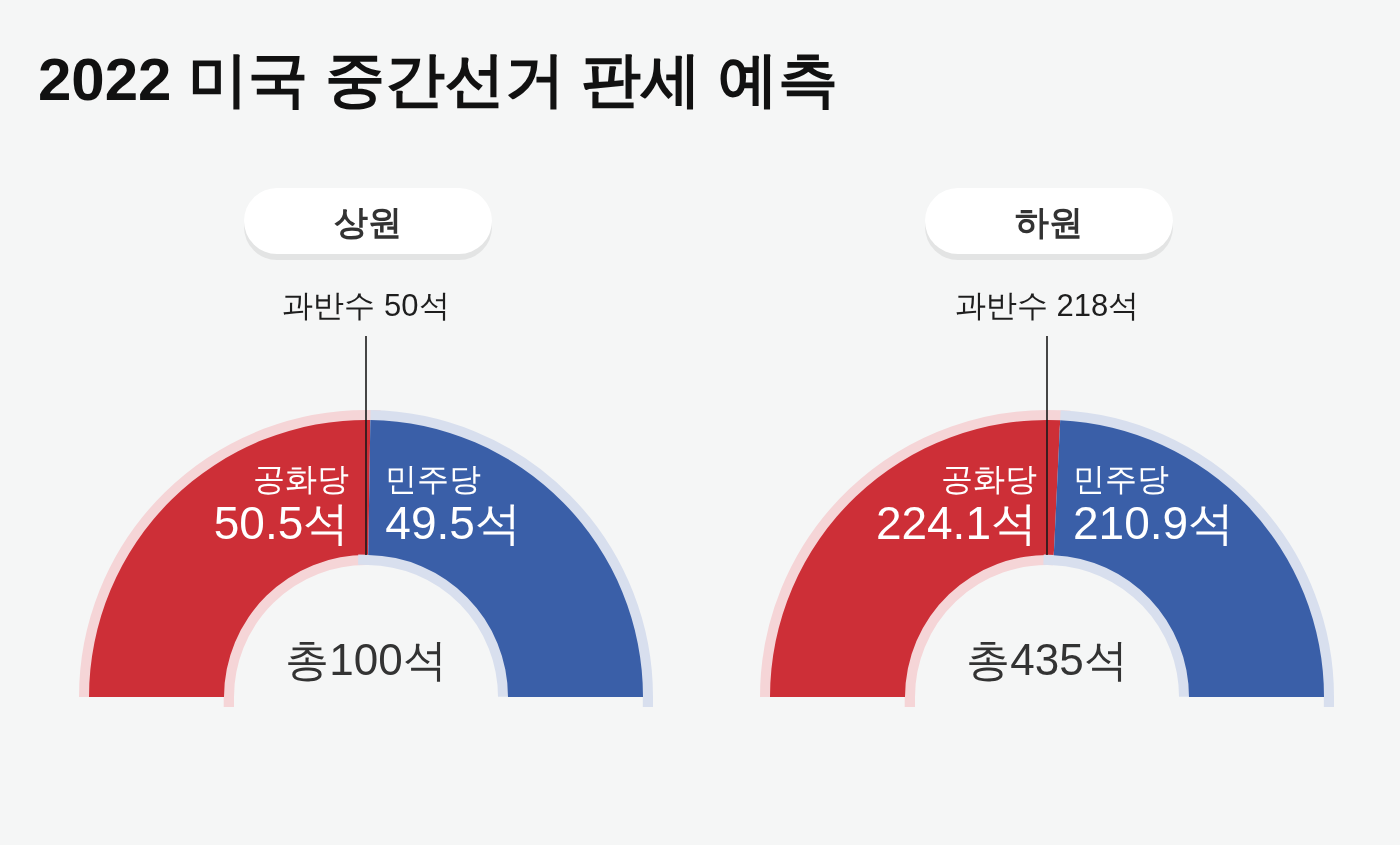  I want to click on value-label: 210.9석, so click(1154, 523).